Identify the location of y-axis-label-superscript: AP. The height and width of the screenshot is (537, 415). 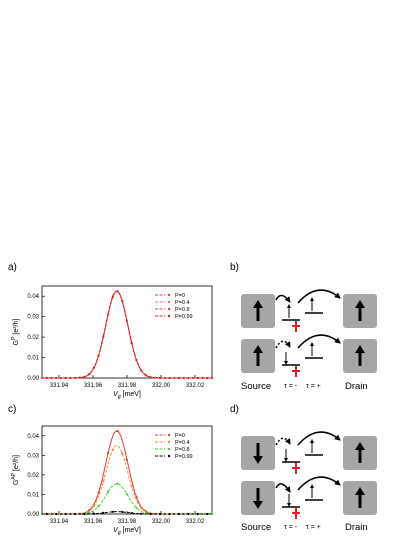
(14, 475).